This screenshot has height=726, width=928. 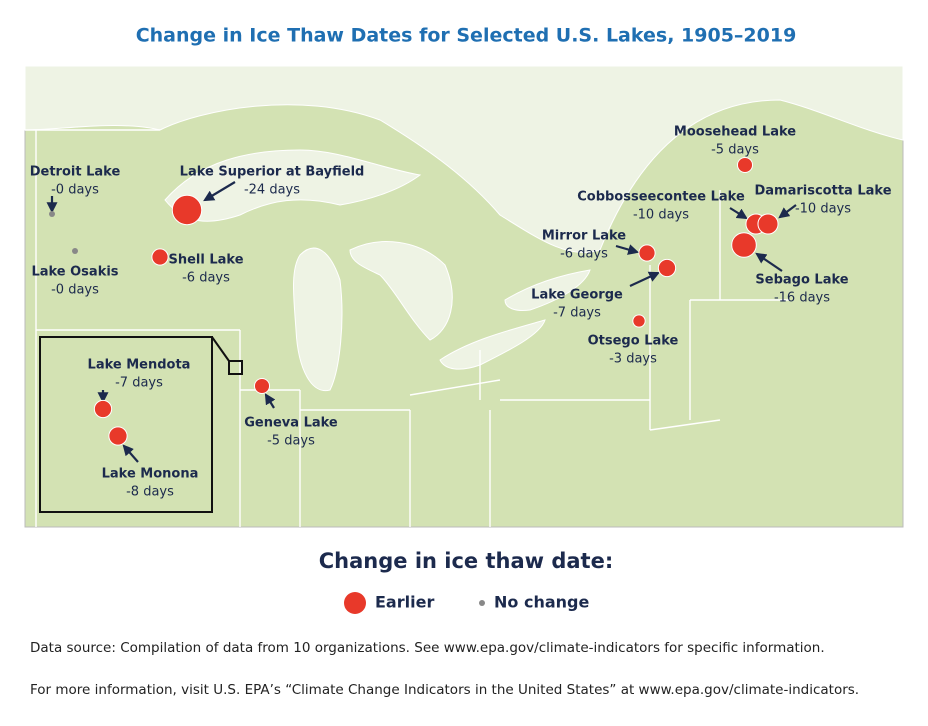 What do you see at coordinates (139, 365) in the screenshot?
I see `lake-name: Lake Mendota` at bounding box center [139, 365].